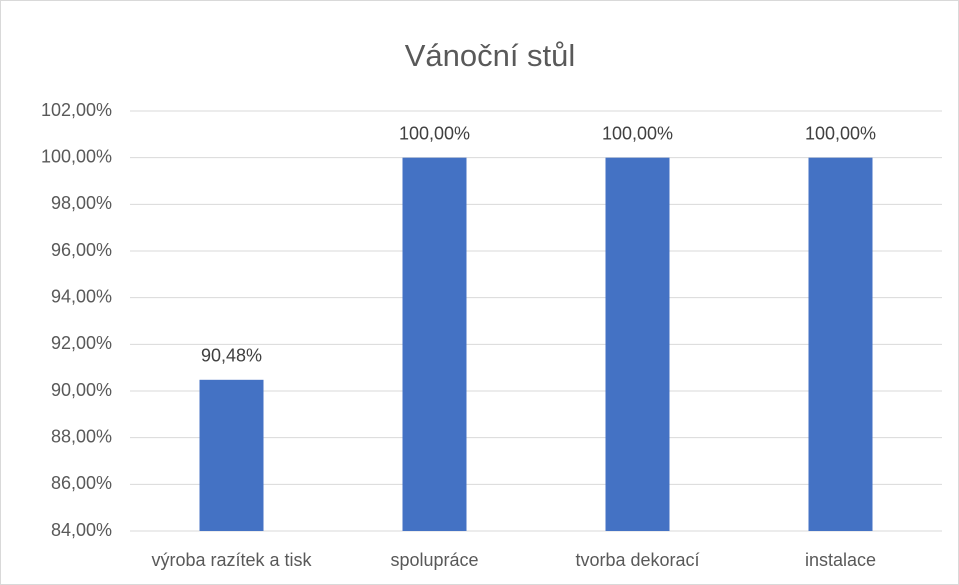 The image size is (959, 585). I want to click on y-tick-label: 88,00%, so click(81, 436).